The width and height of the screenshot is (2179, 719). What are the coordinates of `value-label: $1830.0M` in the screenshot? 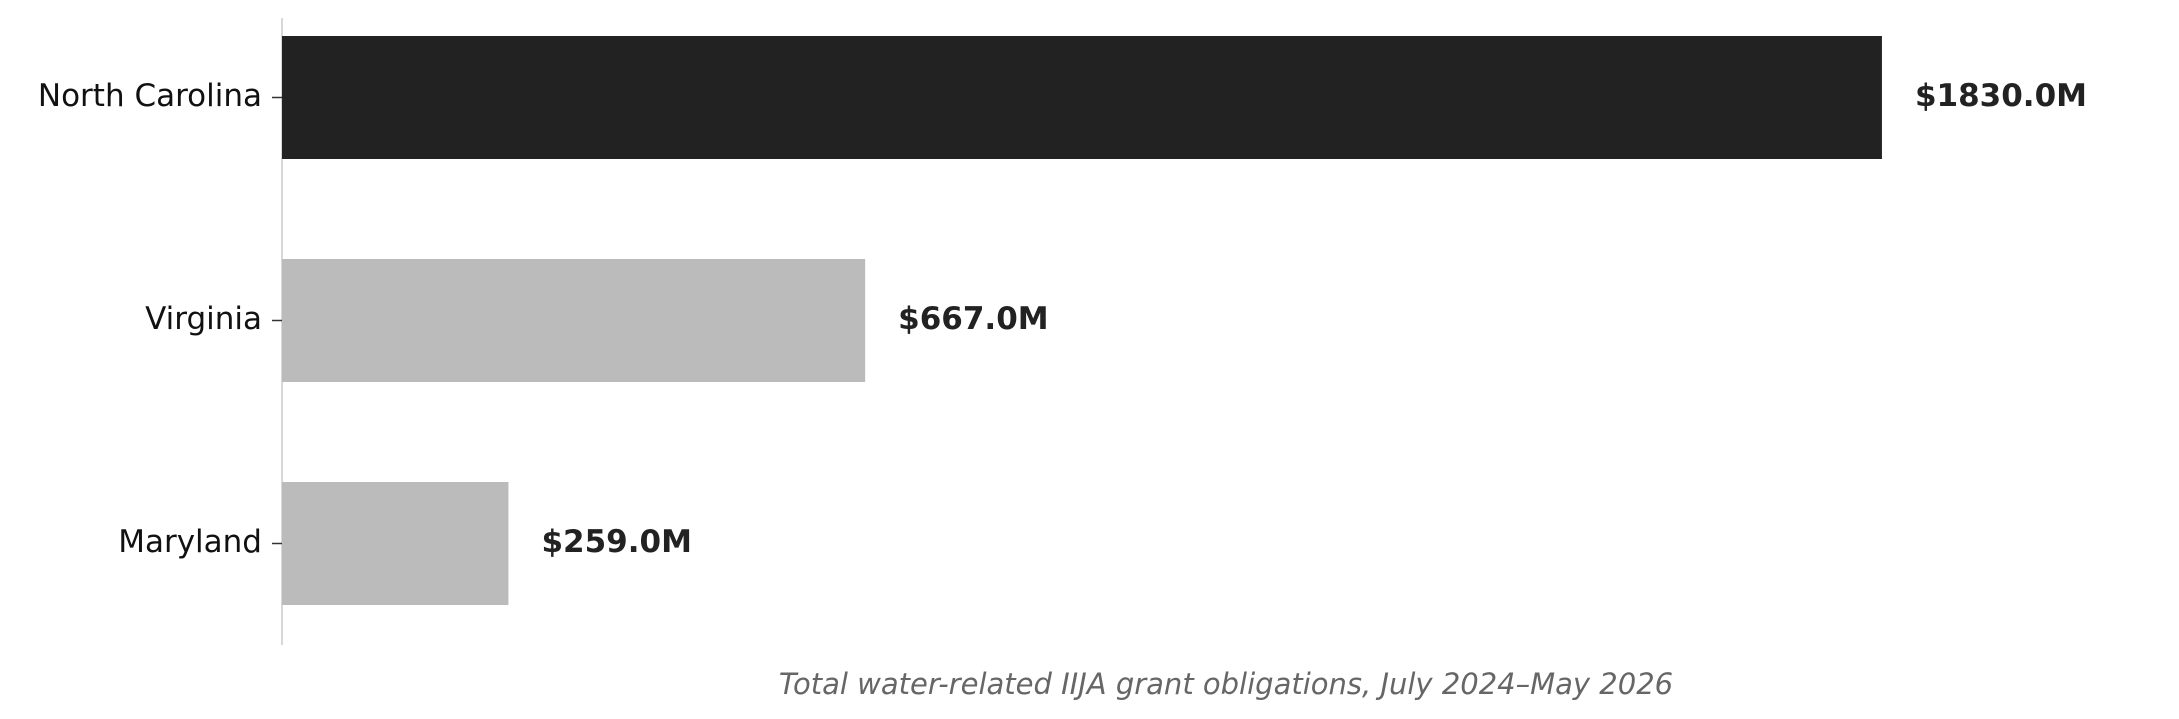 It's located at (2001, 96).